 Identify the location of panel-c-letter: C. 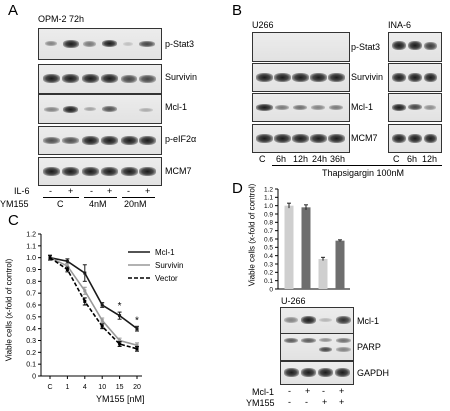
(13, 220).